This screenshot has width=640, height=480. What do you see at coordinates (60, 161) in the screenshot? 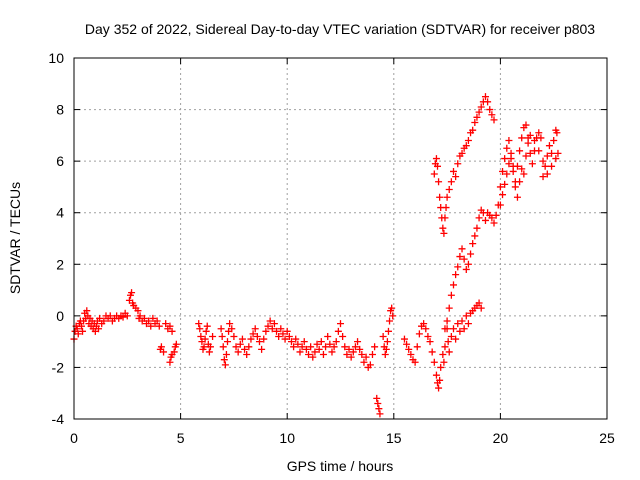
I see `y-tick-label: 6` at bounding box center [60, 161].